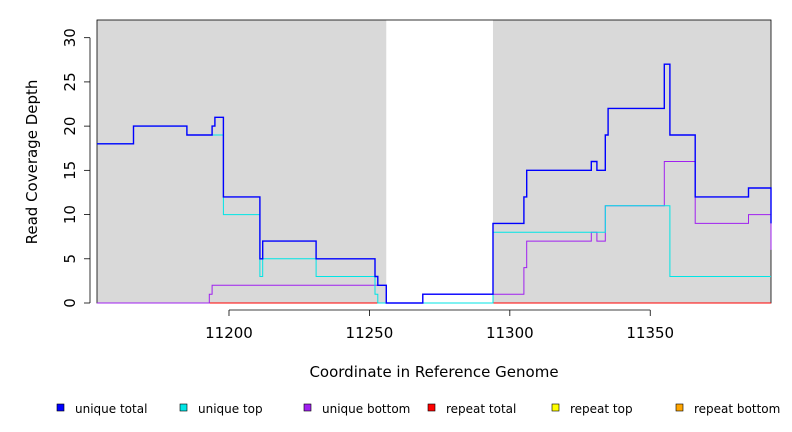 The image size is (792, 432). Describe the element at coordinates (555, 407) in the screenshot. I see `legend-swatch-repeat-top` at that location.